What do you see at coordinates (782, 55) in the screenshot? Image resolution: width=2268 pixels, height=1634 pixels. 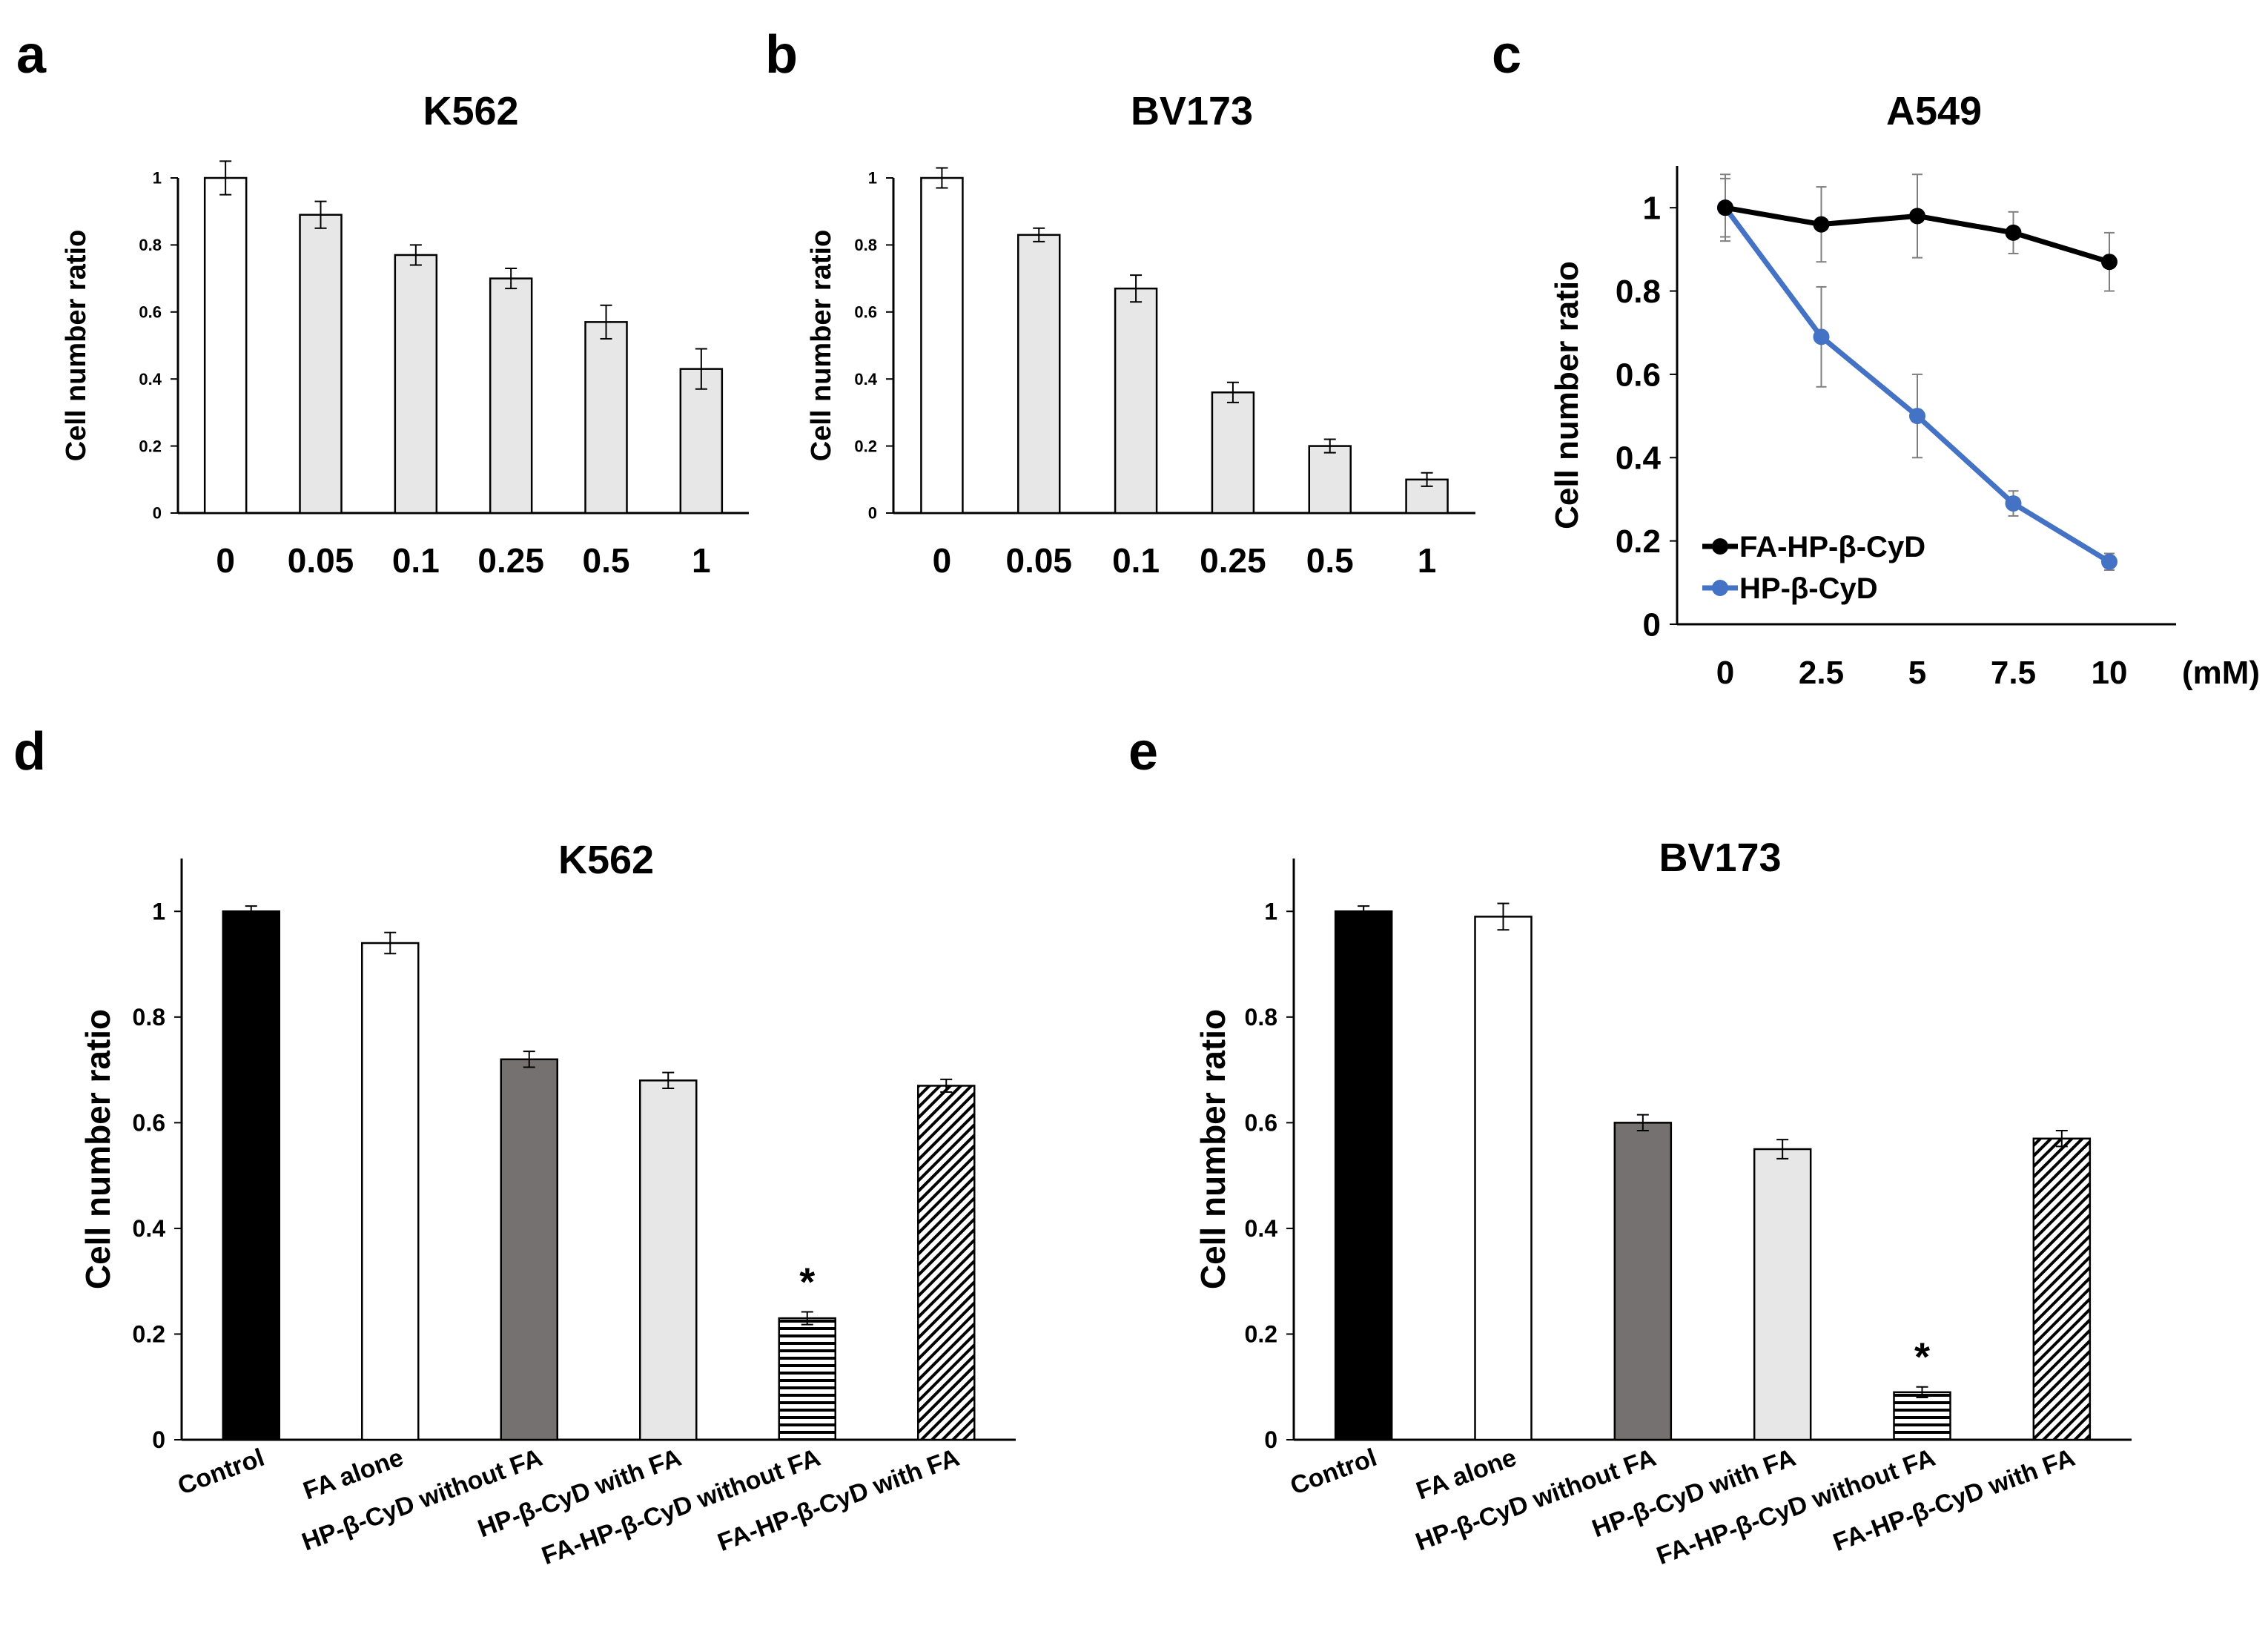 I see `panel-letter-b: b` at bounding box center [782, 55].